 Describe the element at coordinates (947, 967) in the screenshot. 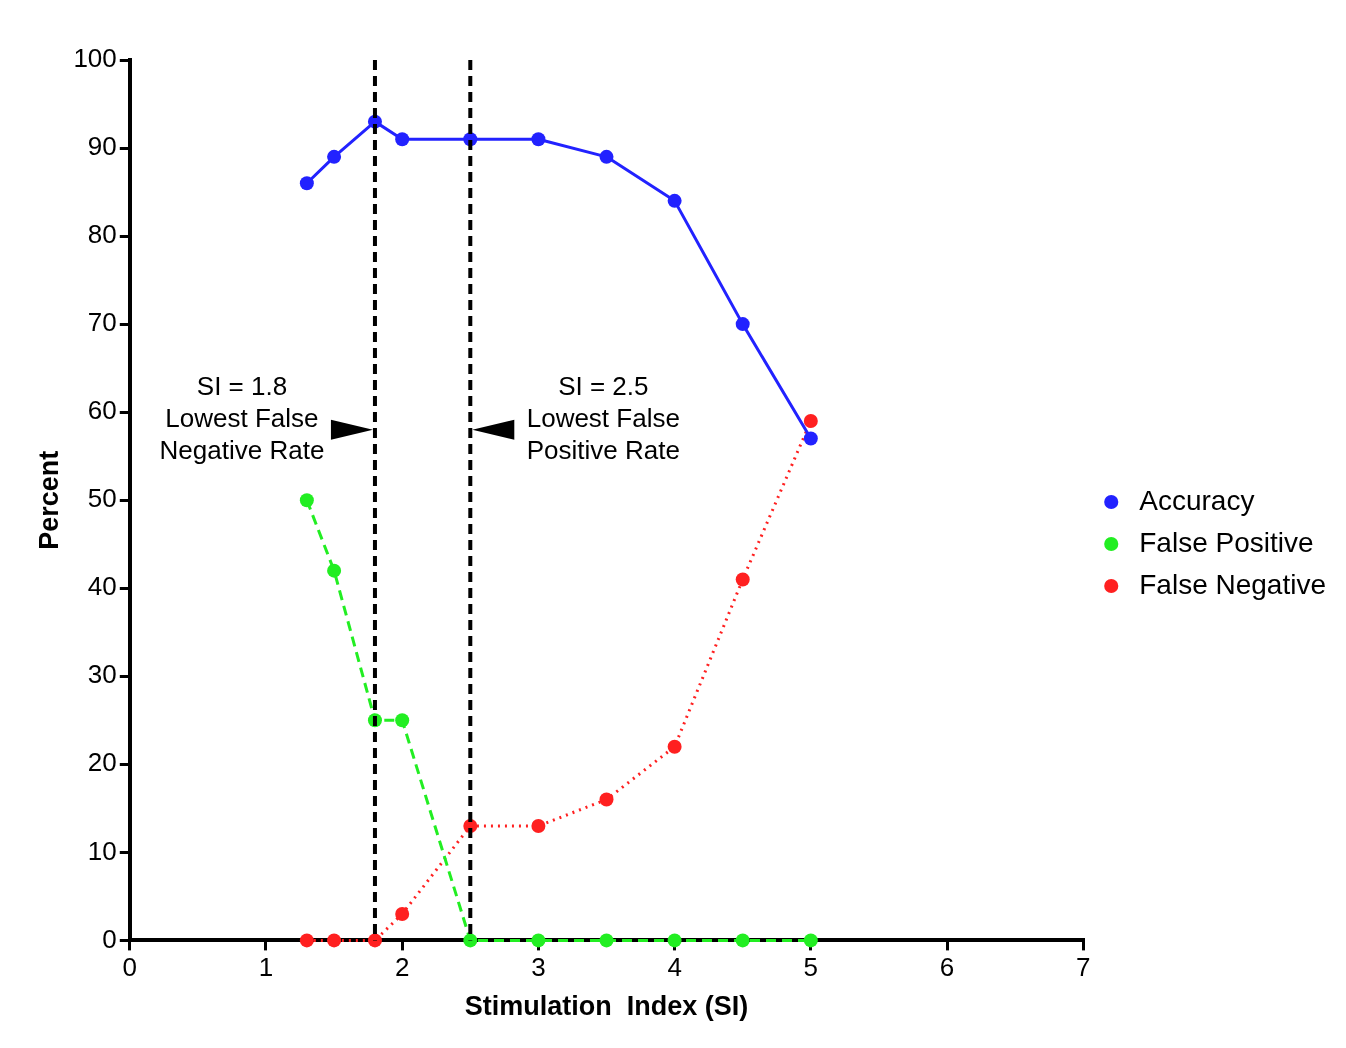

I see `x-tick-label: 6` at that location.